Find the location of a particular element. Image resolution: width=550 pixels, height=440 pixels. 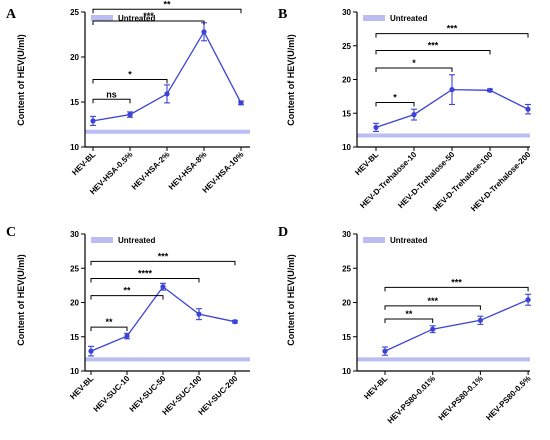

panel-letter: D is located at coordinates (283, 232).